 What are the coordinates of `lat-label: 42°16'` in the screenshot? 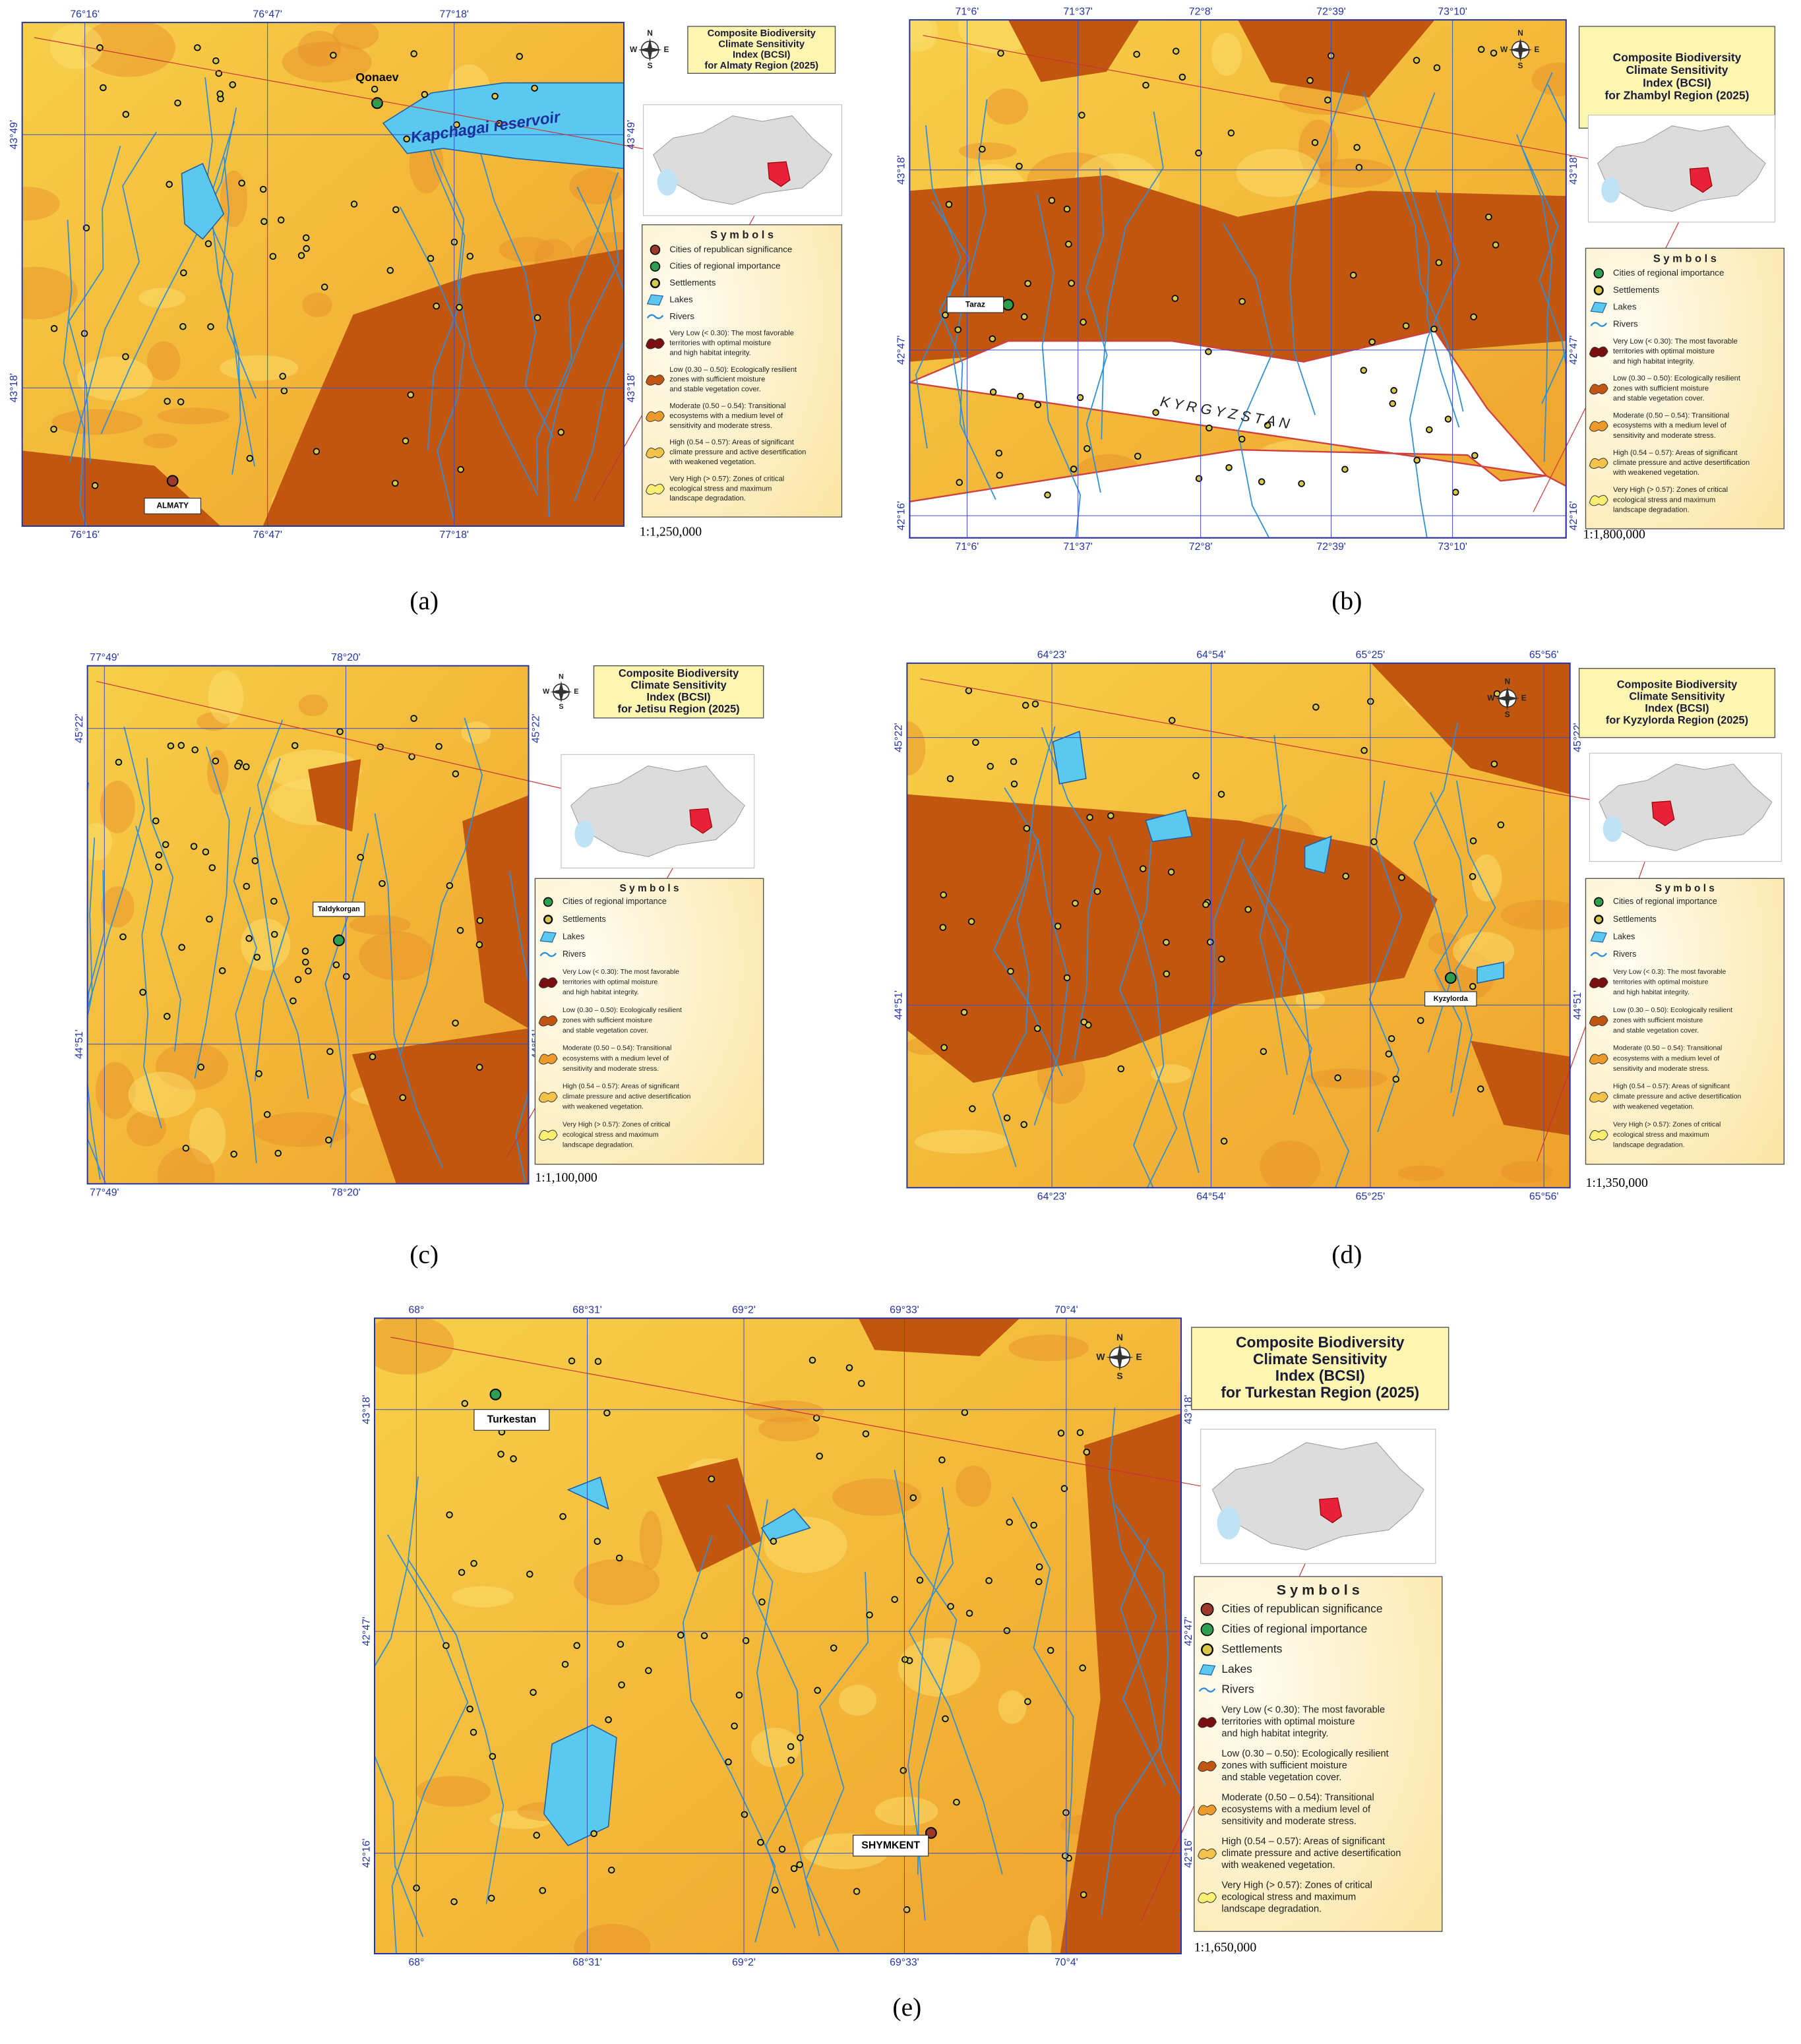 It's located at (1188, 1853).